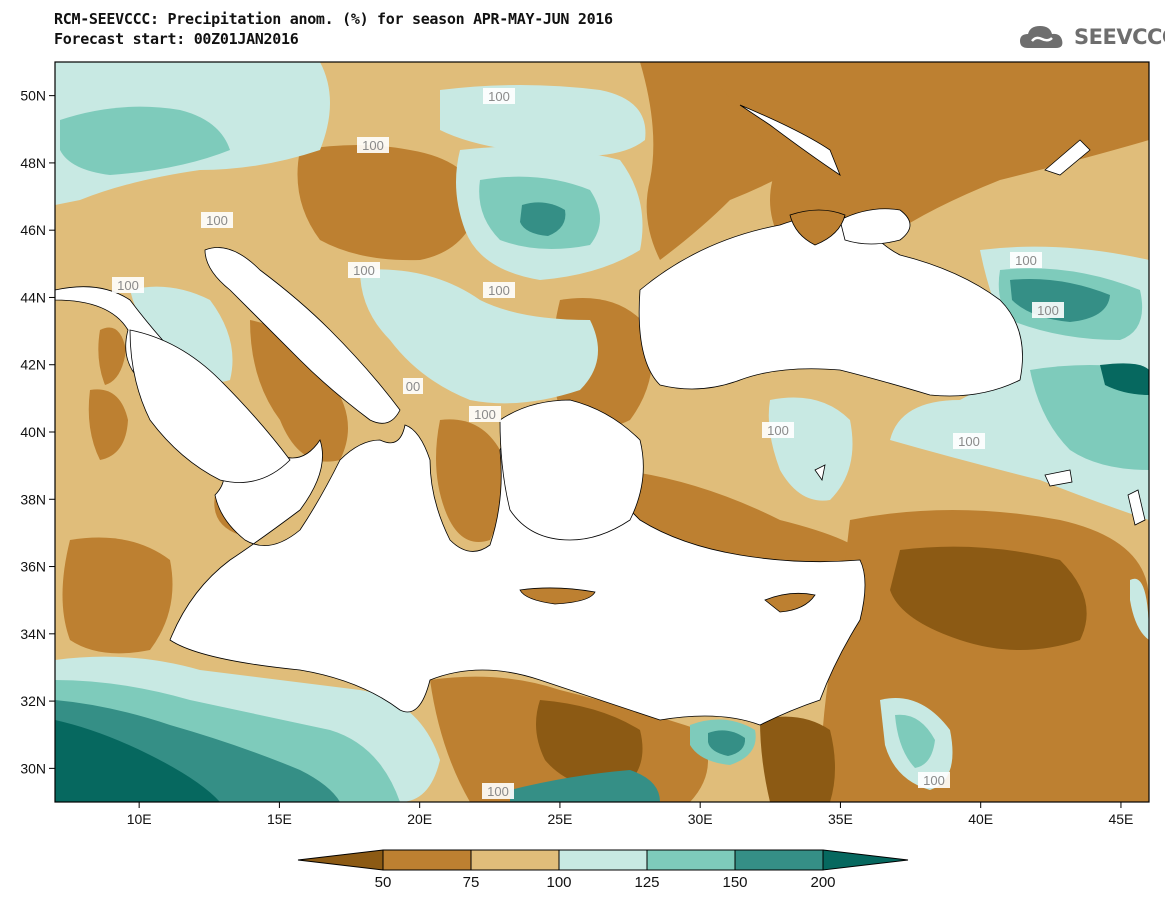  I want to click on field-wet-east-turkey, so click(1089, 417).